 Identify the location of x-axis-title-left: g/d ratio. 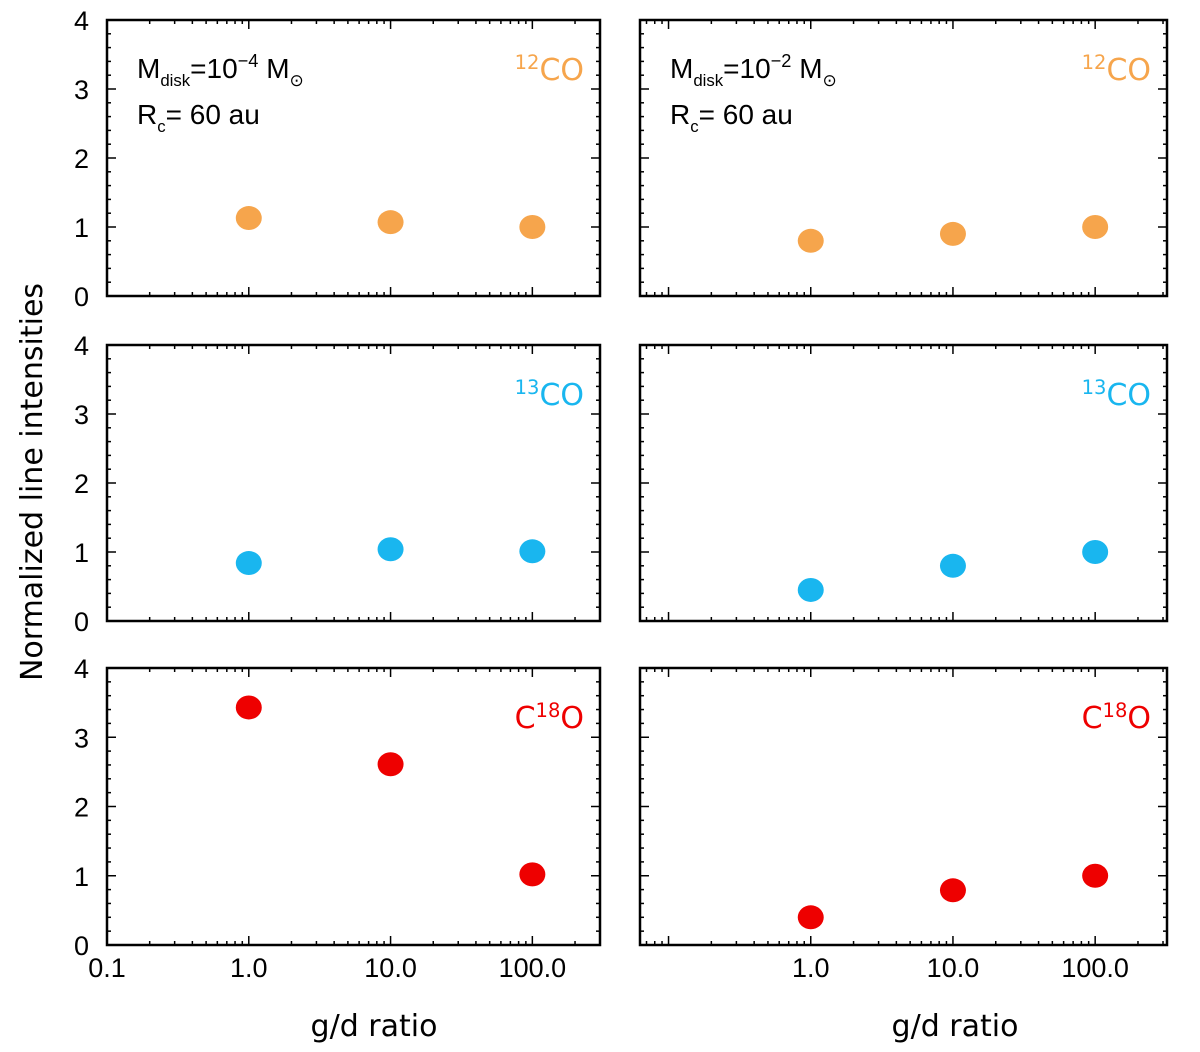
(374, 1026).